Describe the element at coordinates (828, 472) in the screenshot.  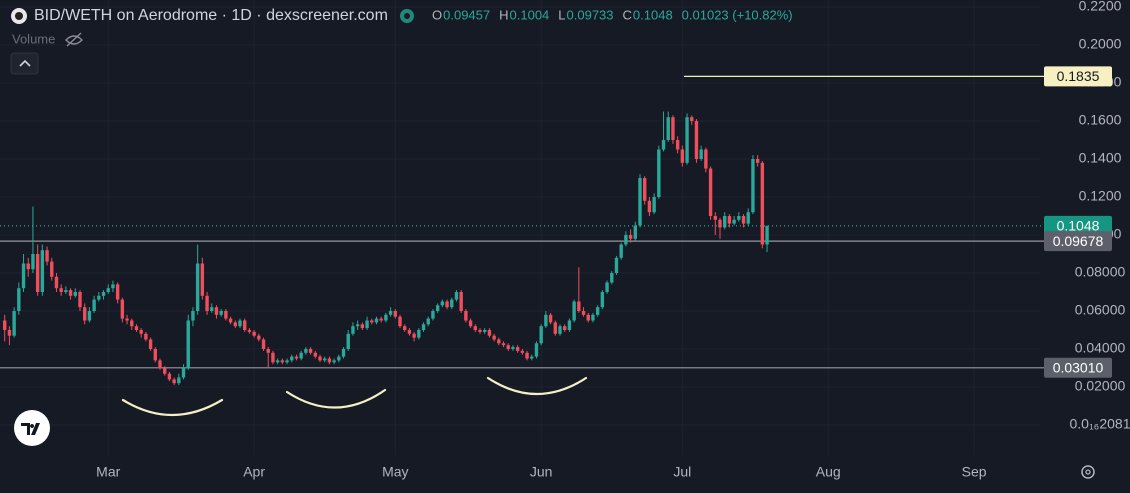
I see `x-tick-label: Aug` at that location.